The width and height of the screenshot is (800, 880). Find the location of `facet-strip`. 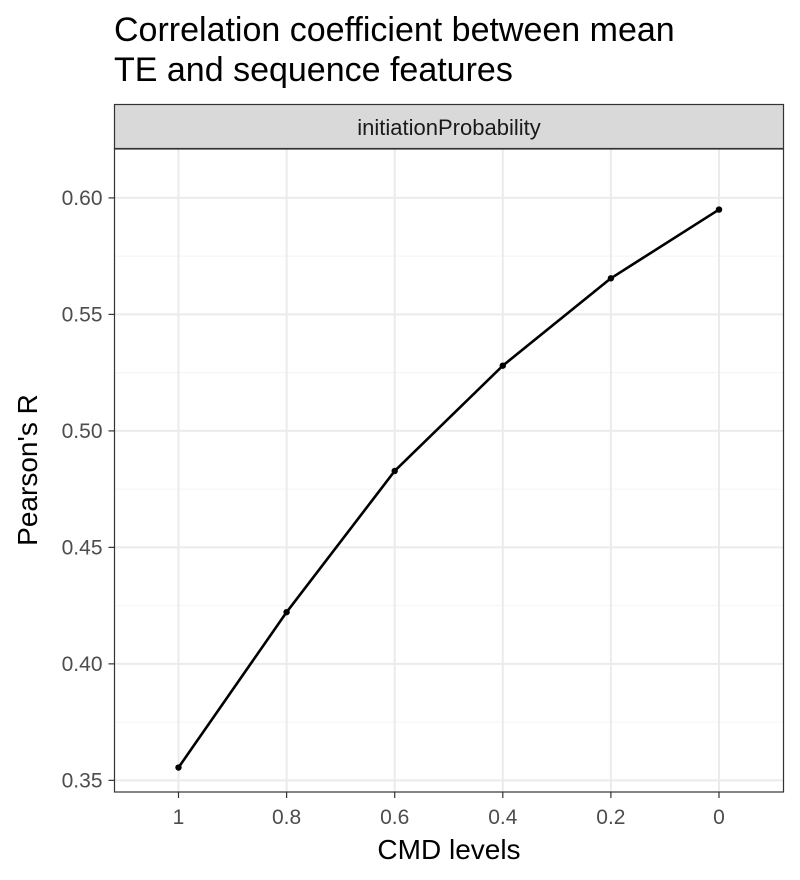

facet-strip is located at coordinates (449, 126).